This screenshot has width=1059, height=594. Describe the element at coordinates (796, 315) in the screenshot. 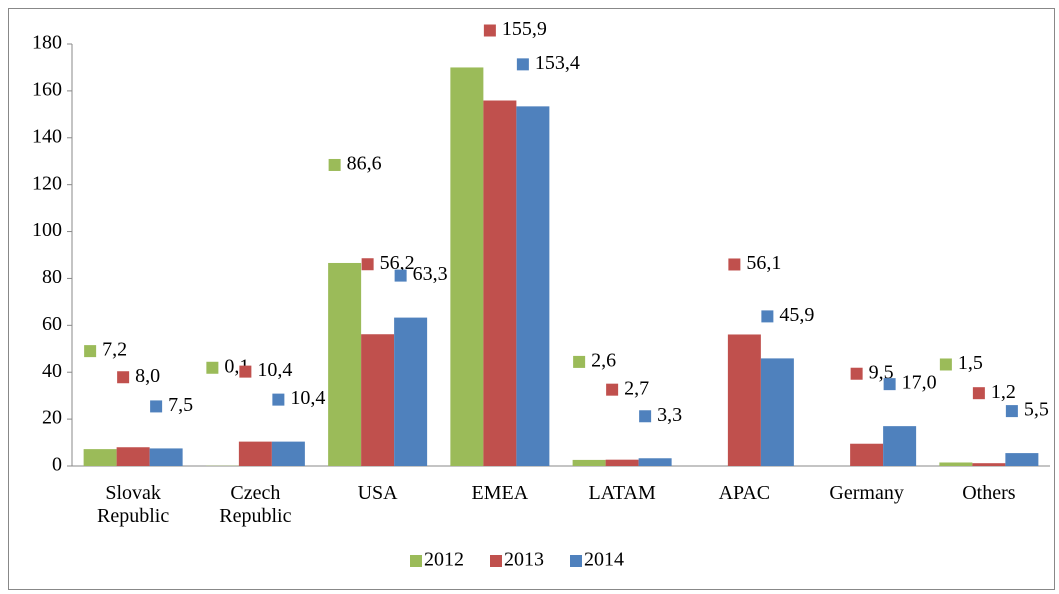

I see `data-label: 45,9` at that location.